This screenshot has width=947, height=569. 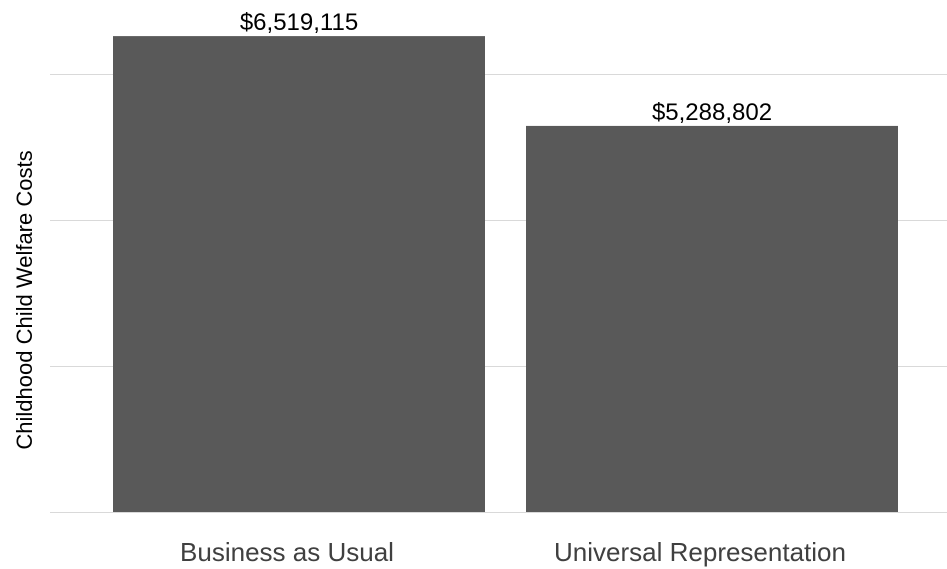 What do you see at coordinates (712, 112) in the screenshot?
I see `data-label-2: $5,288,802` at bounding box center [712, 112].